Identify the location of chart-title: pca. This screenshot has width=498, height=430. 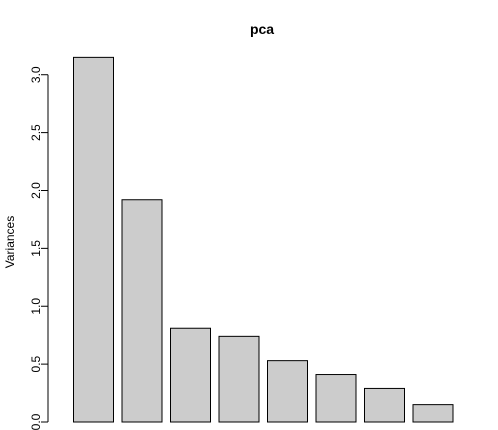
(262, 29).